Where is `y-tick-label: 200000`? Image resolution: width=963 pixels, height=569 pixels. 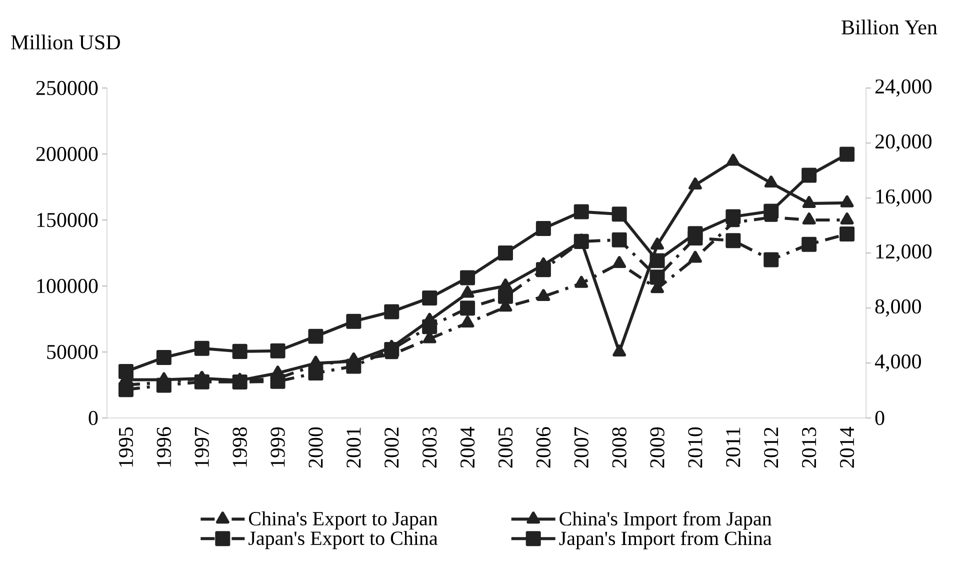 y-tick-label: 200000 is located at coordinates (67, 154).